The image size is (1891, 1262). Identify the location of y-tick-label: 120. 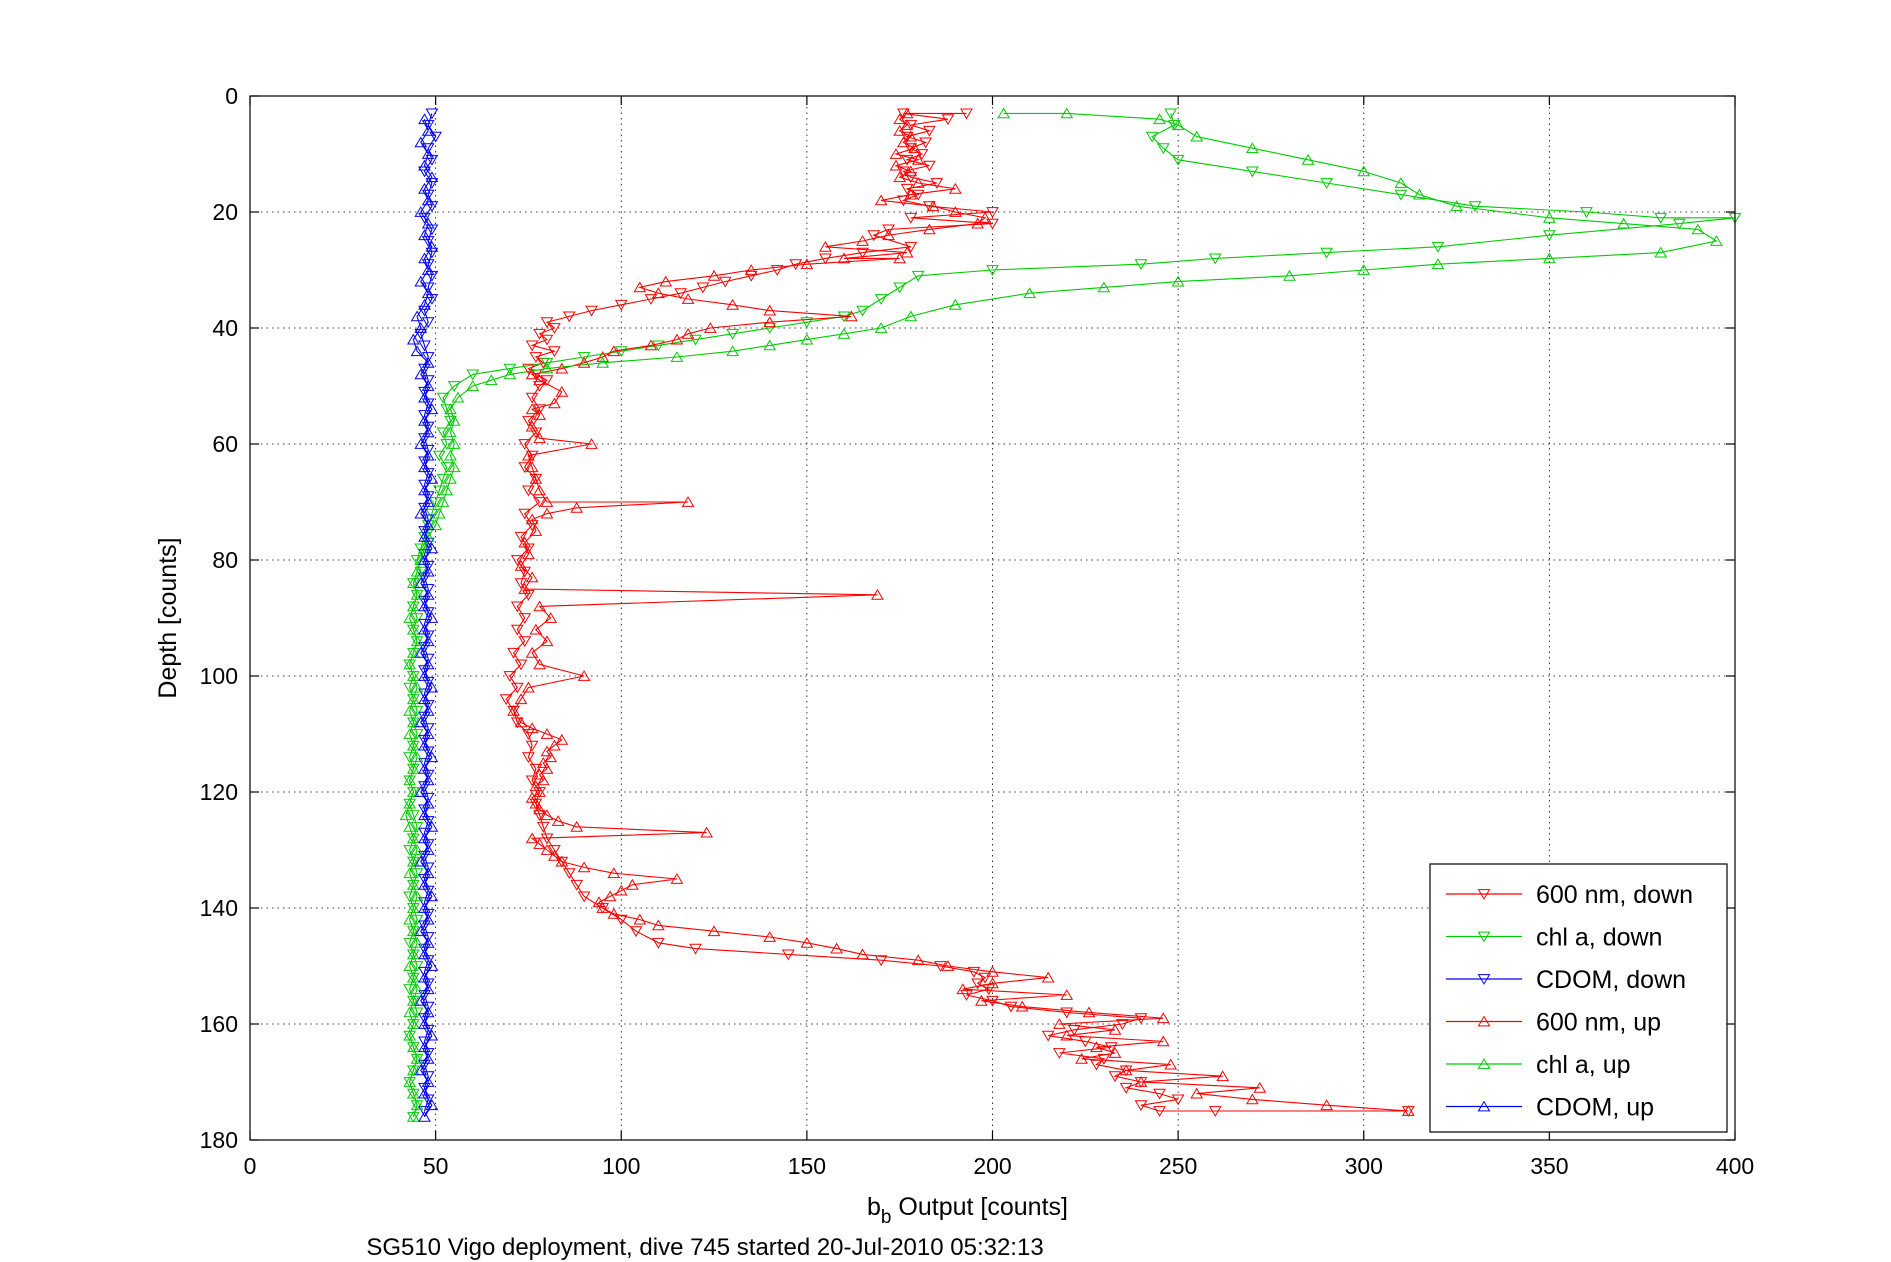
(219, 792).